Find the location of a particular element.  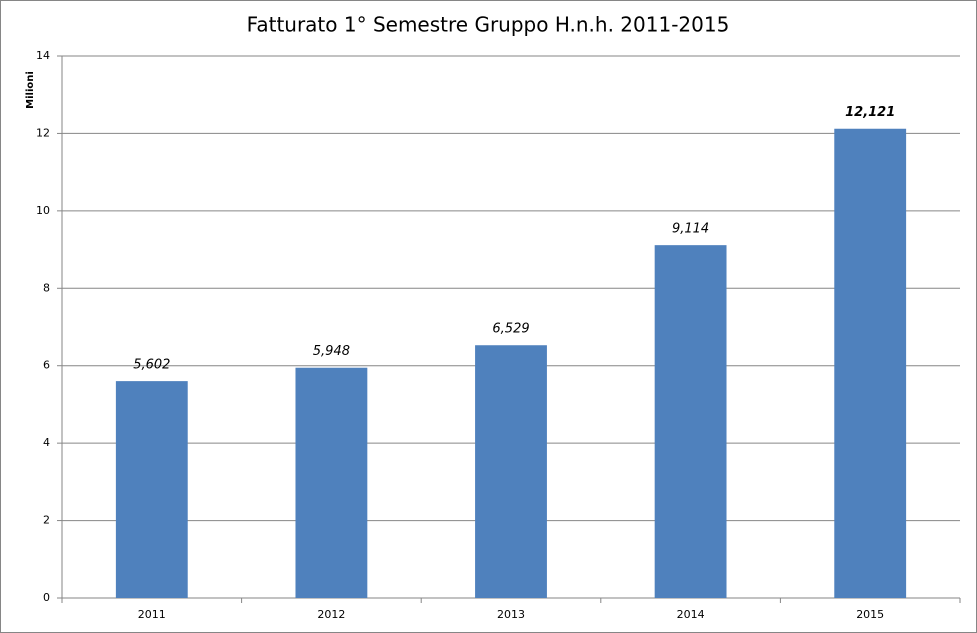

y-tick-label: 10 is located at coordinates (43, 210).